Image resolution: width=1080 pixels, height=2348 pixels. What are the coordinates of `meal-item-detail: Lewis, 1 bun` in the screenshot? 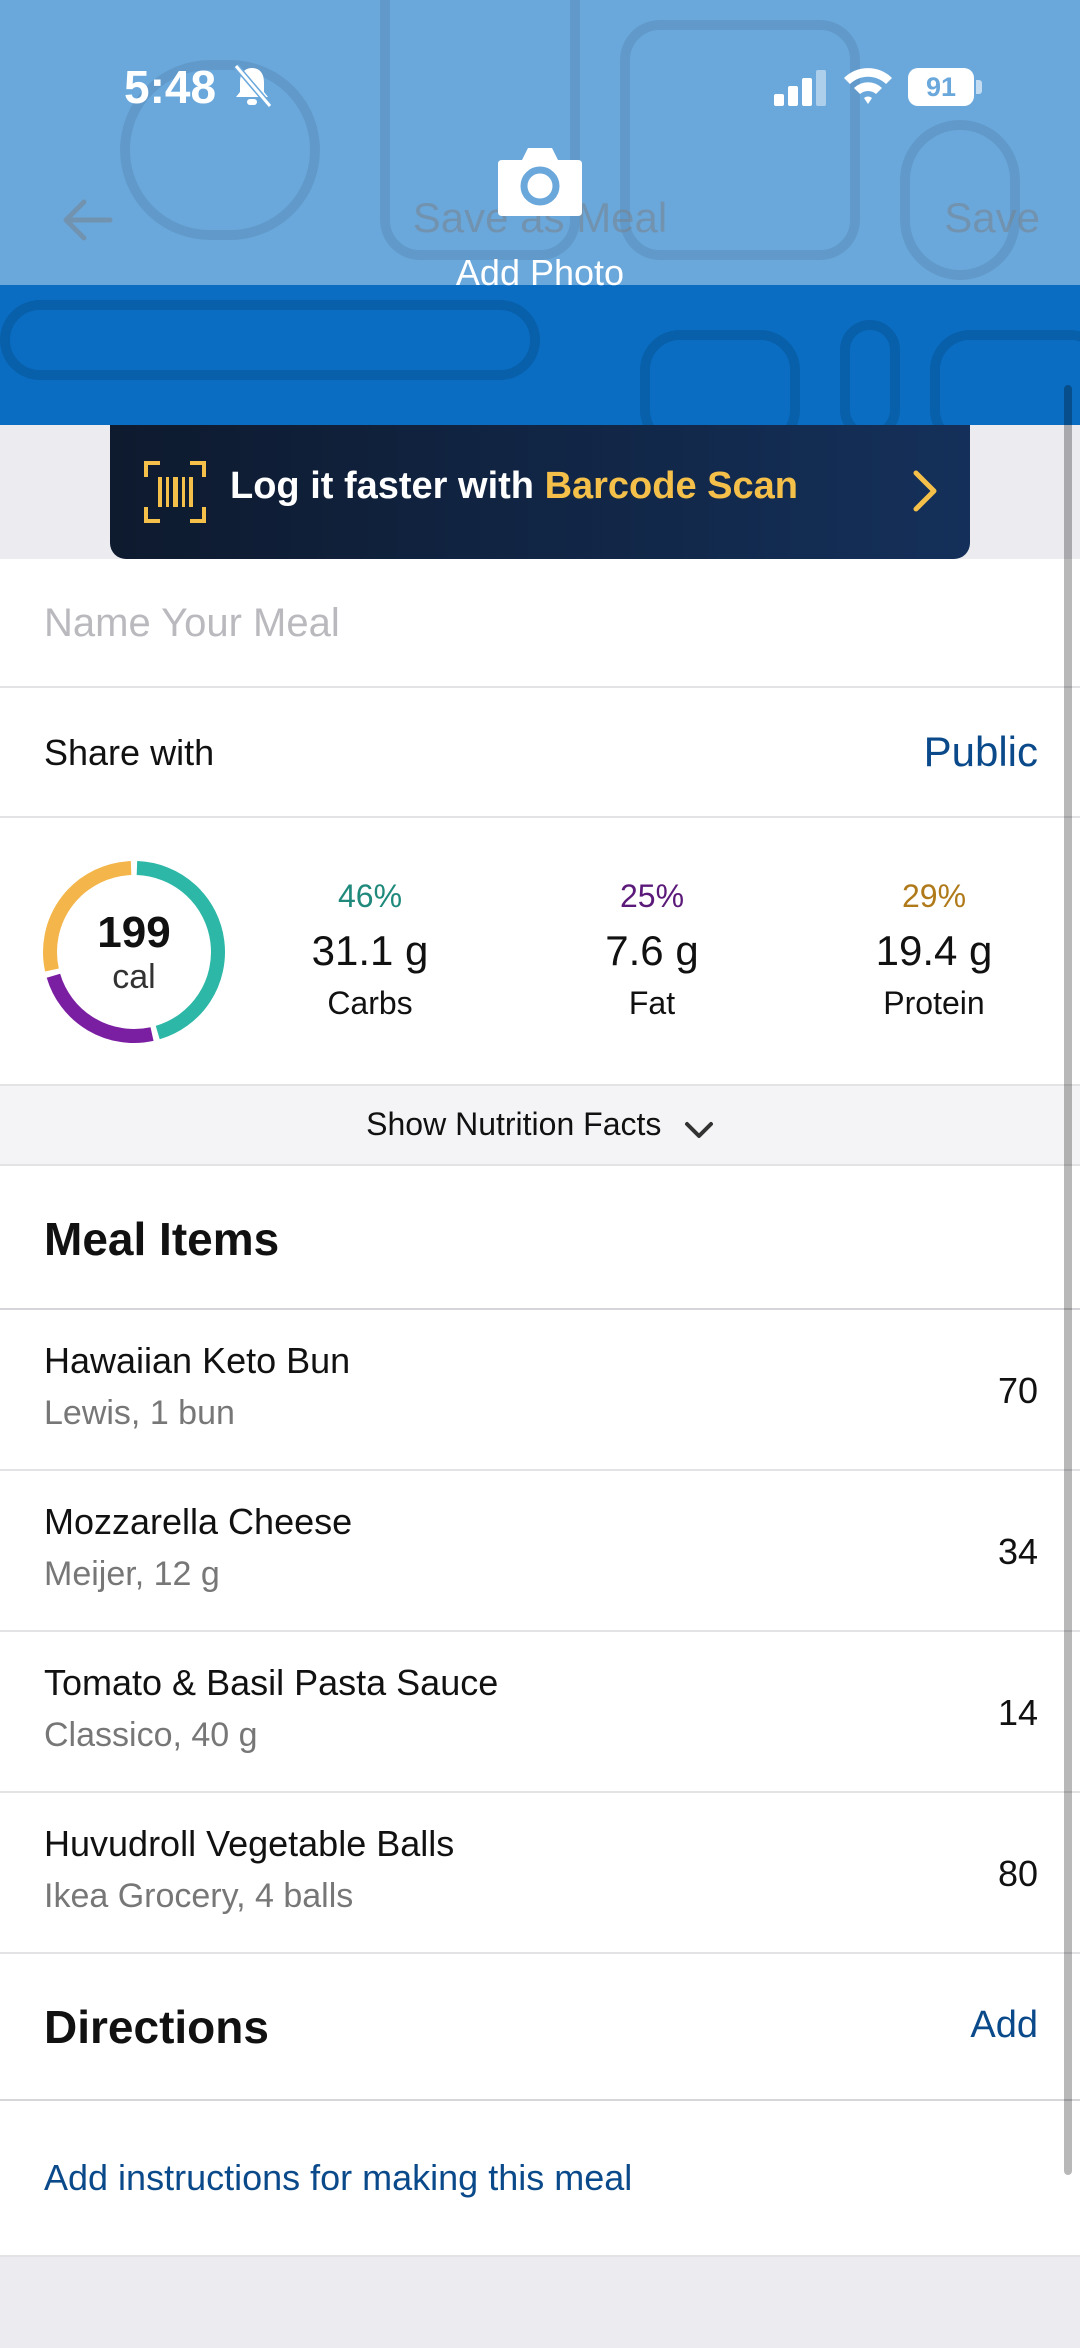 It's located at (139, 1413).